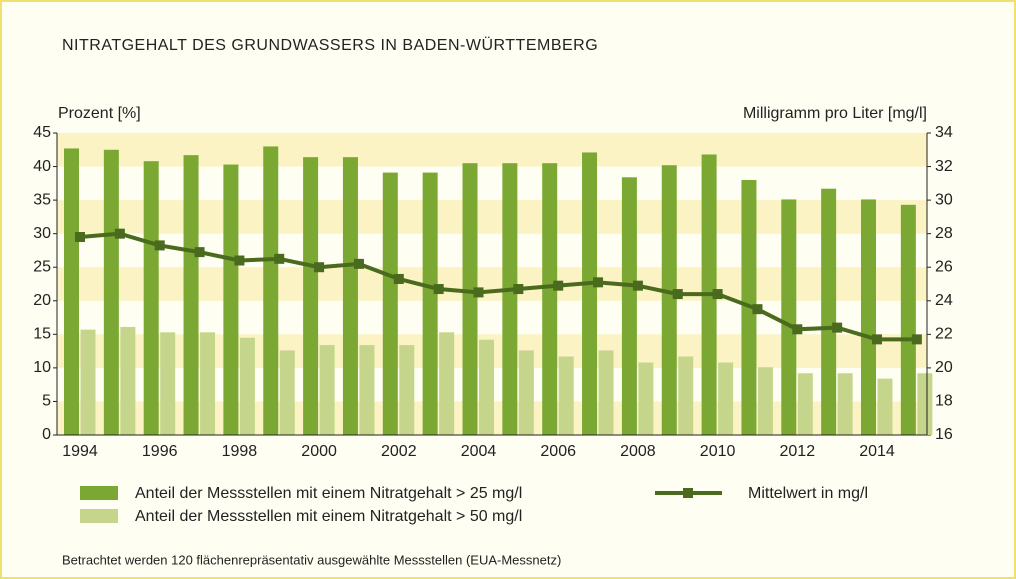  I want to click on x-tick-label: 2006, so click(558, 451).